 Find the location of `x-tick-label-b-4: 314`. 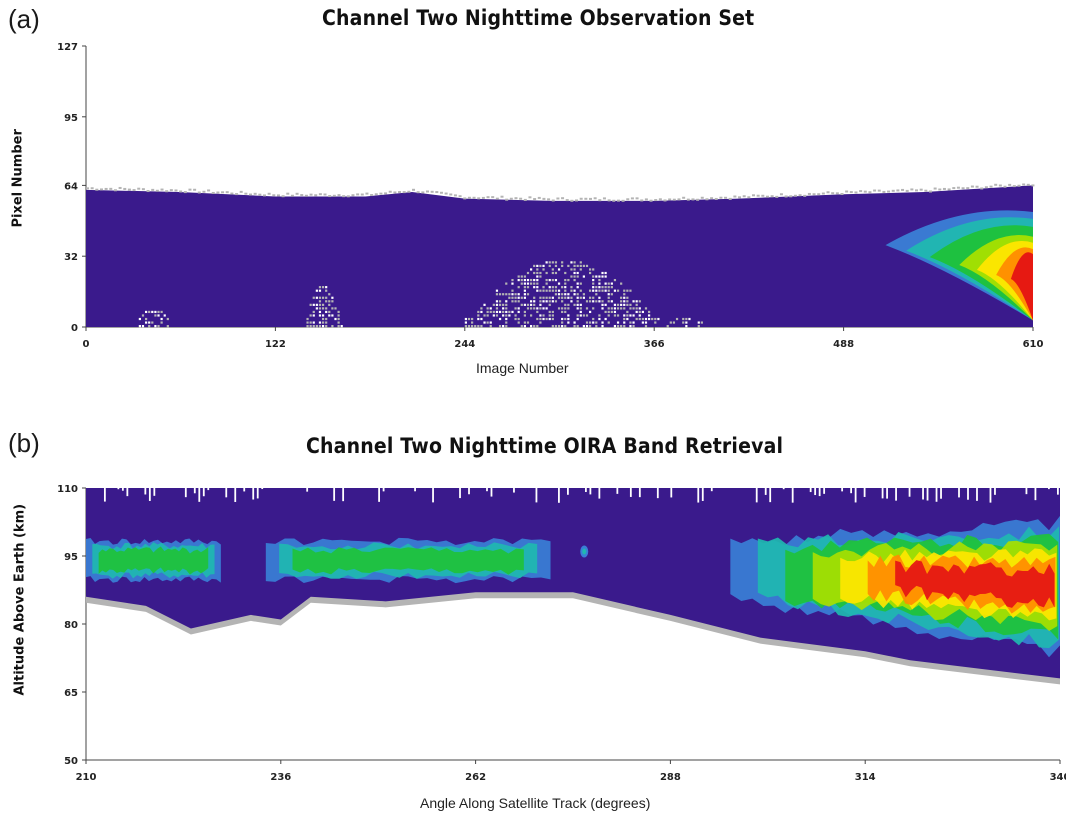

x-tick-label-b-4: 314 is located at coordinates (865, 777).